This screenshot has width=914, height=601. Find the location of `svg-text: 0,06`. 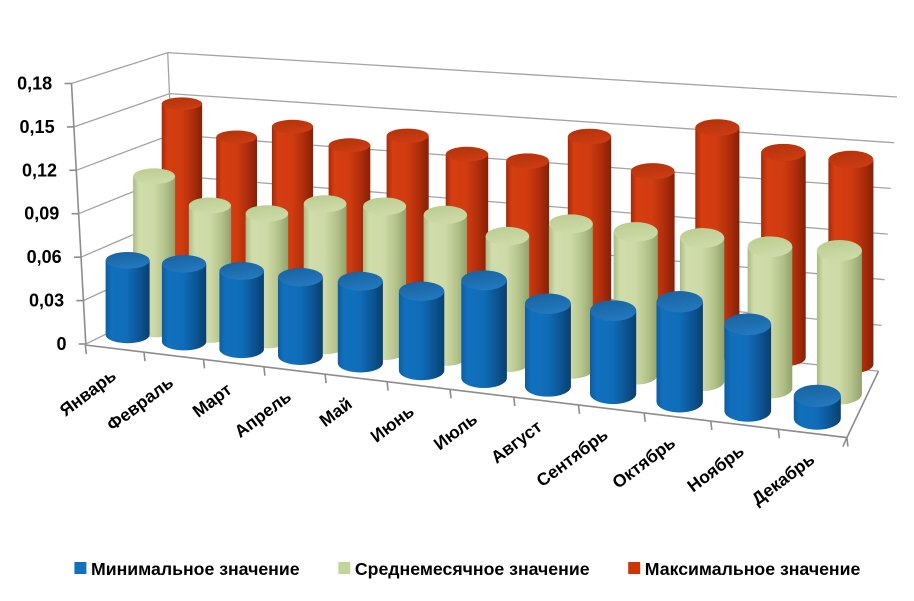

svg-text: 0,06 is located at coordinates (44, 257).